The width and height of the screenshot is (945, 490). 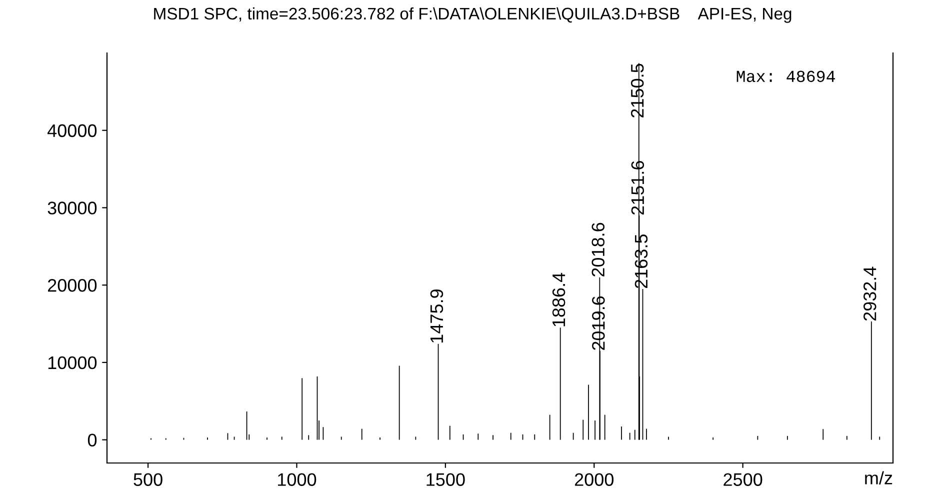 What do you see at coordinates (297, 479) in the screenshot?
I see `x-tick-label: 1000` at bounding box center [297, 479].